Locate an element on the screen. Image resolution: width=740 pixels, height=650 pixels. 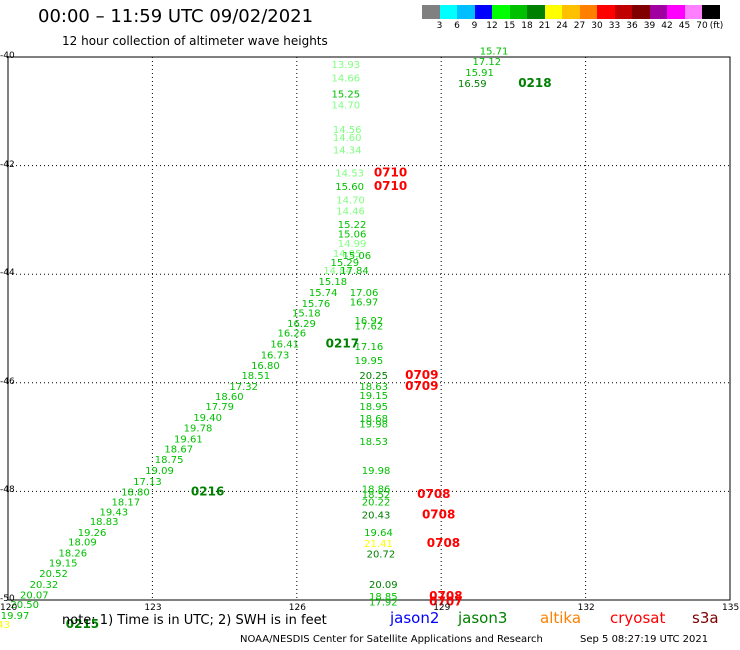
satellite-altika: altika is located at coordinates (561, 618).